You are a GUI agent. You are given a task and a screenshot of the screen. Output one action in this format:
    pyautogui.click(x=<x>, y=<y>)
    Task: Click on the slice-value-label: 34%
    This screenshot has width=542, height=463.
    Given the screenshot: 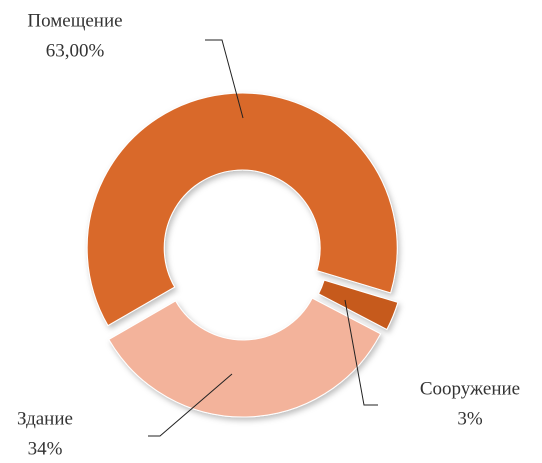 What is the action you would take?
    pyautogui.click(x=45, y=448)
    